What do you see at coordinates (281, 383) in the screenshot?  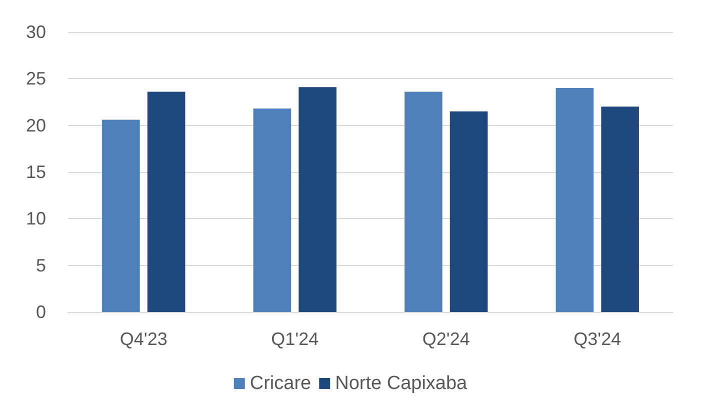 I see `legend-label: Cricare` at bounding box center [281, 383].